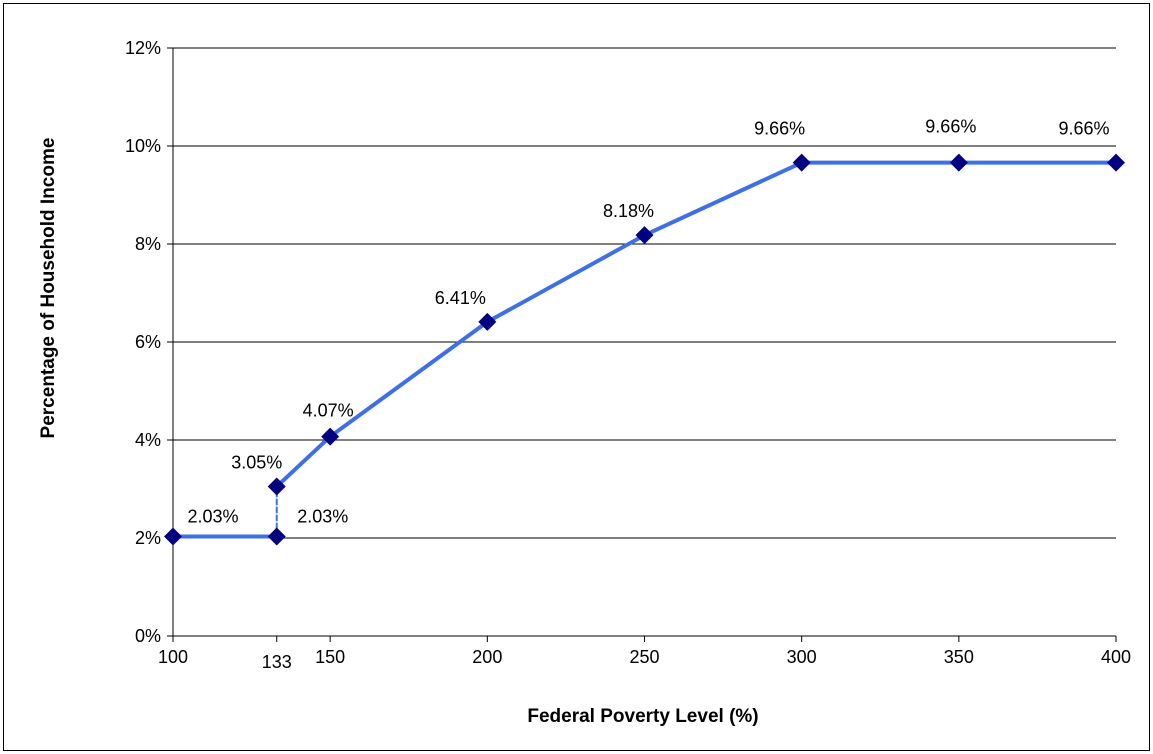  Describe the element at coordinates (148, 440) in the screenshot. I see `y-tick-label: 4%` at that location.